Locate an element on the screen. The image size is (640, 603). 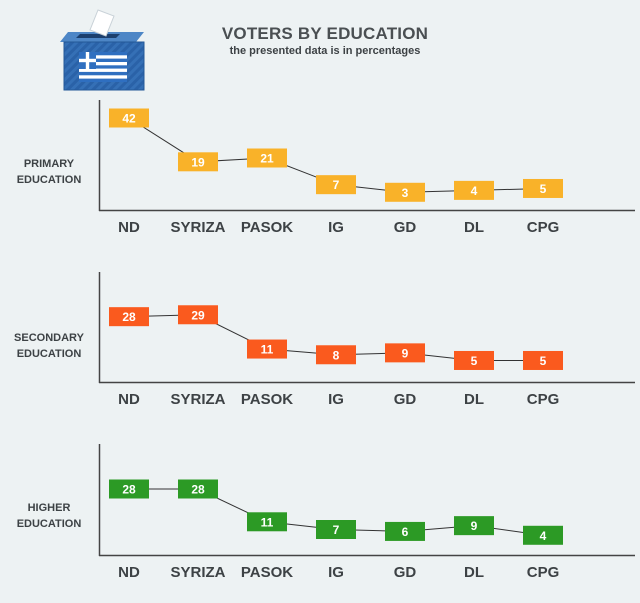
greek-ballot-box-icon is located at coordinates (102, 50).